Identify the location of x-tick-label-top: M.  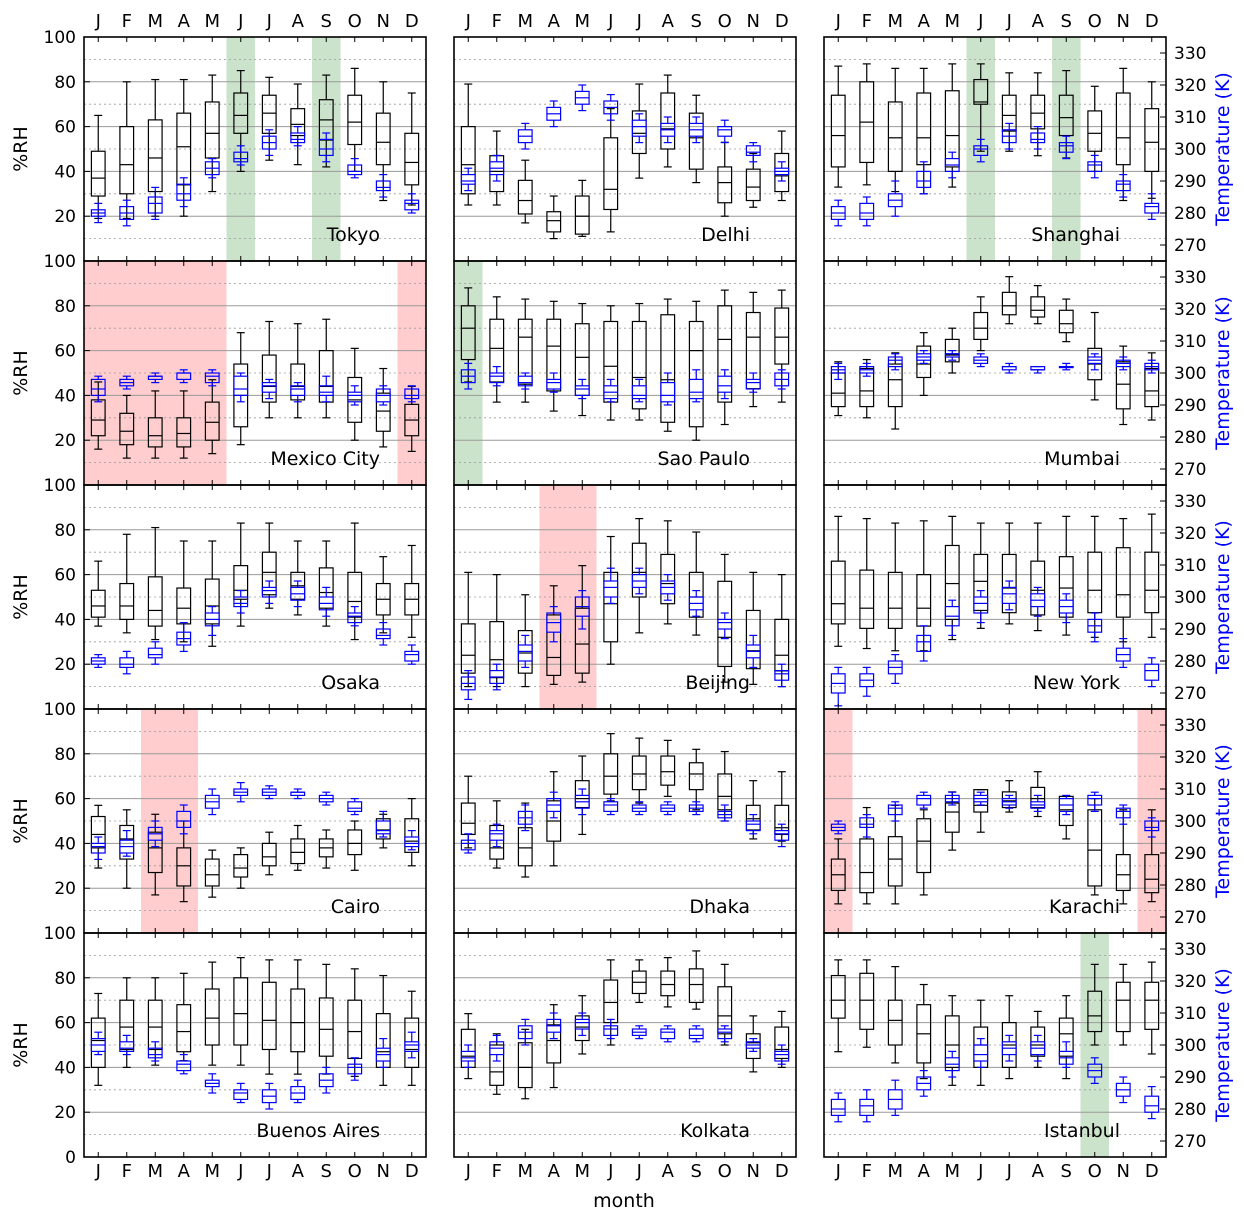
(212, 21).